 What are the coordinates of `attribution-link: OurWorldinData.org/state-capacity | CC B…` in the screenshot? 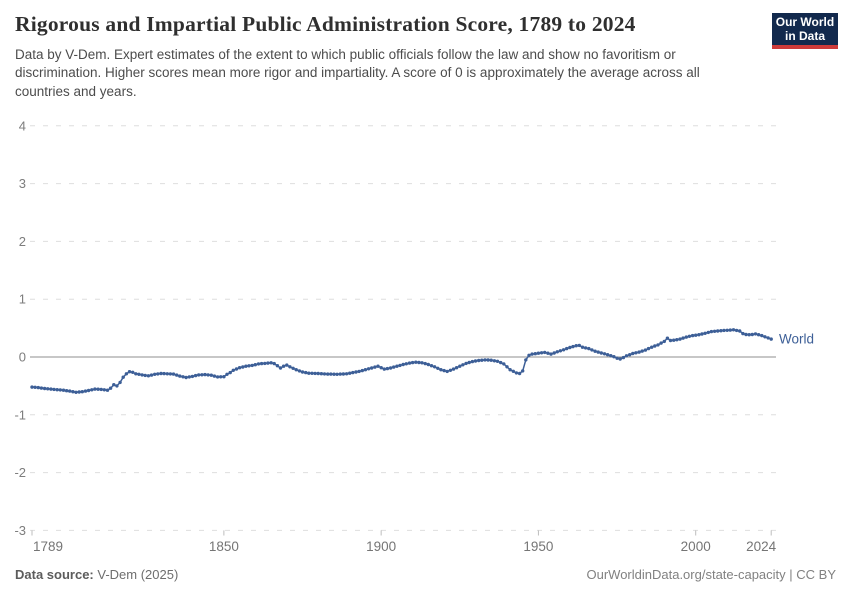 It's located at (711, 574).